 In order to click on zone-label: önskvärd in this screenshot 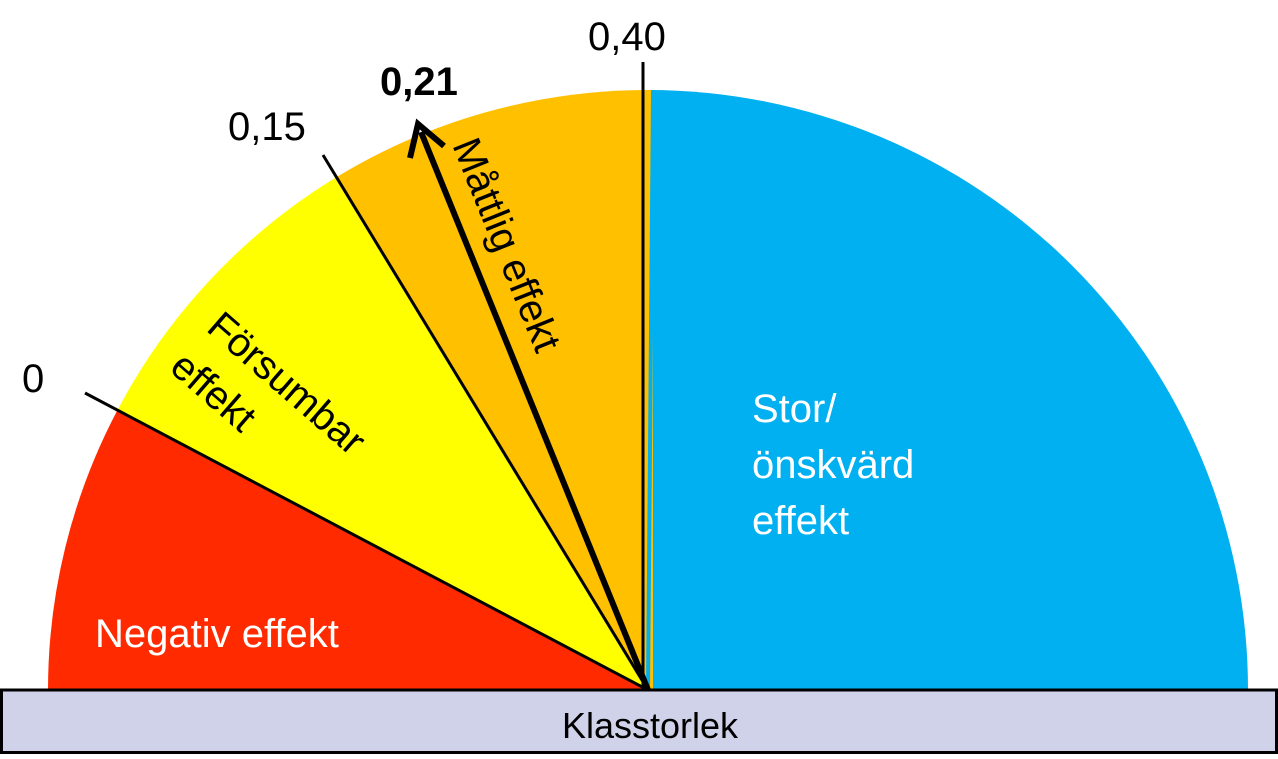, I will do `click(833, 465)`.